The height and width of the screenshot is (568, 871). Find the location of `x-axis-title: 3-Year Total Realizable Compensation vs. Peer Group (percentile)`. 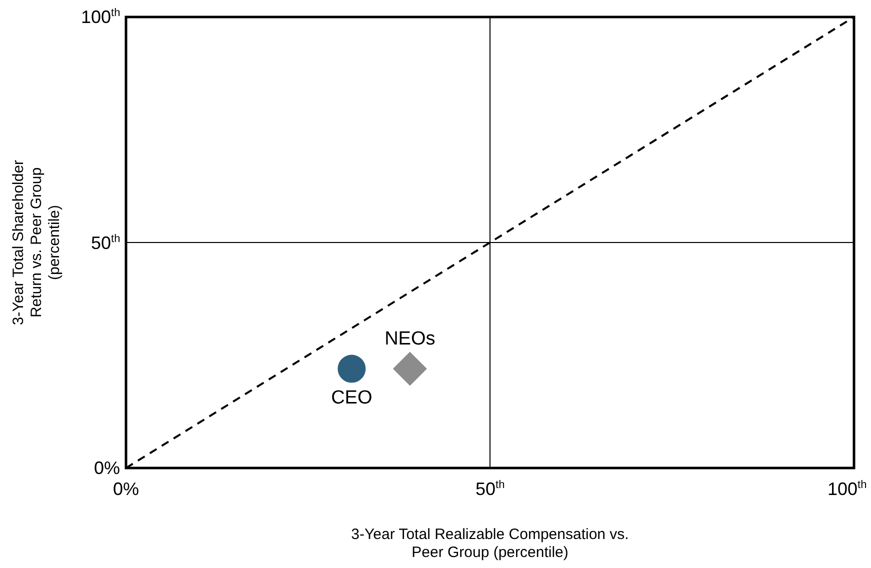

x-axis-title: 3-Year Total Realizable Compensation vs. Peer Group (percentile) is located at coordinates (490, 544).